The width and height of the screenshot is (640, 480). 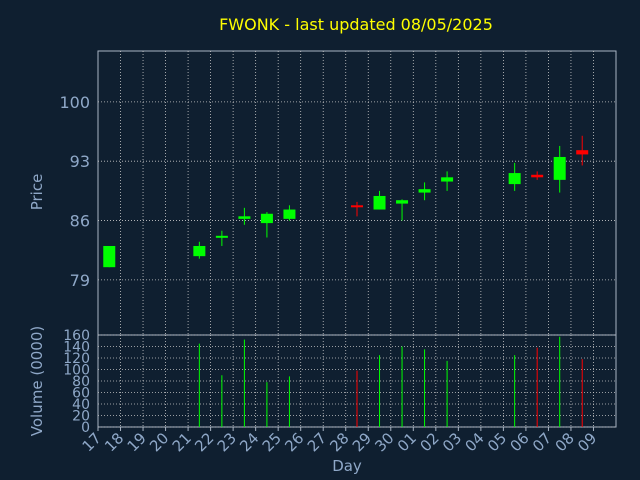 I want to click on volume-tick-label: 140, so click(x=76, y=348).